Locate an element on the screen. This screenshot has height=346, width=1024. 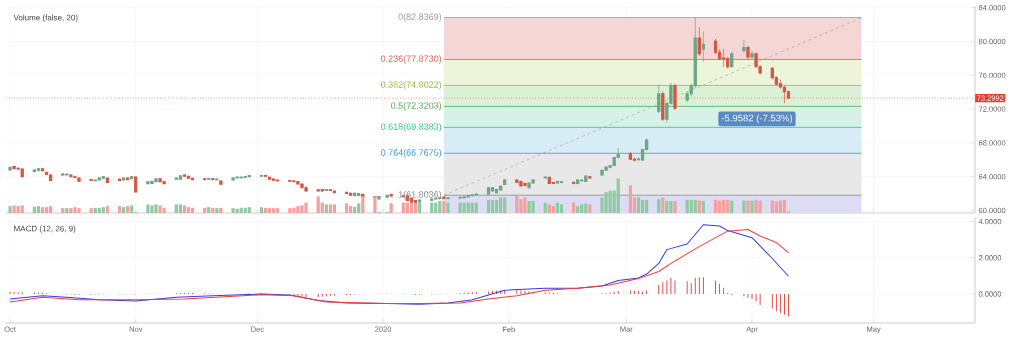
ref-line-label: 0.5(72.3203) is located at coordinates (416, 106).